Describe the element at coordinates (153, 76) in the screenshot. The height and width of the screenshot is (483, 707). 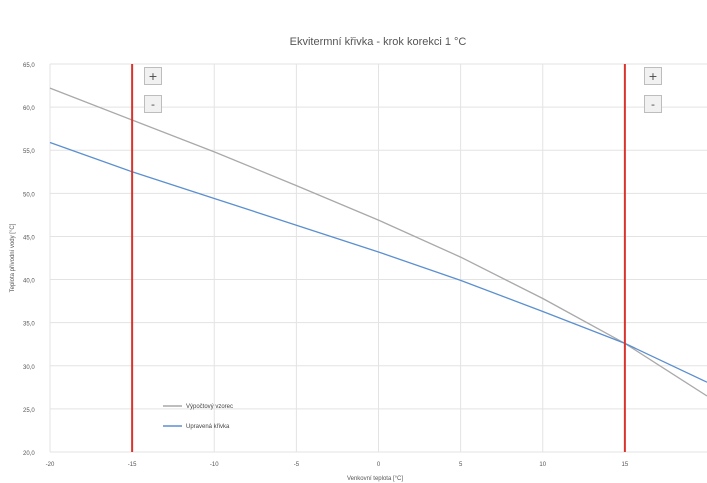
I see `left-plus-button: +` at that location.